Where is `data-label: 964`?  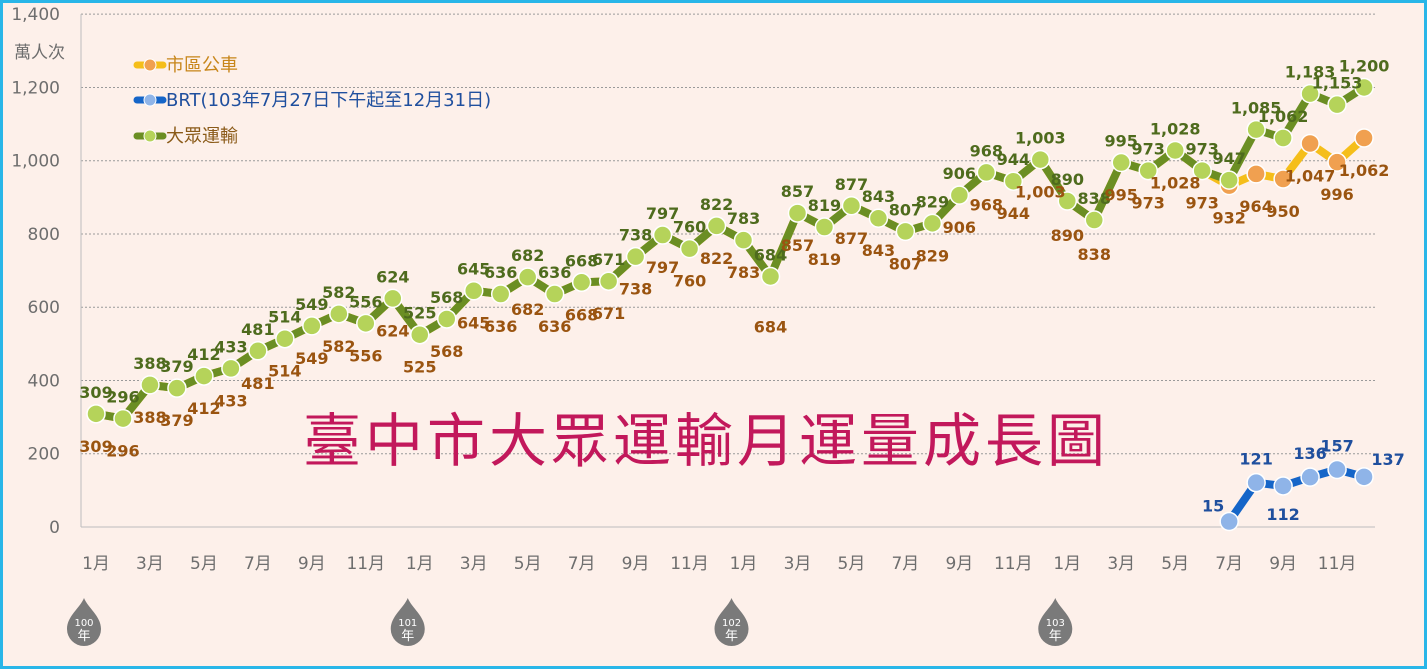 data-label: 964 is located at coordinates (1255, 206).